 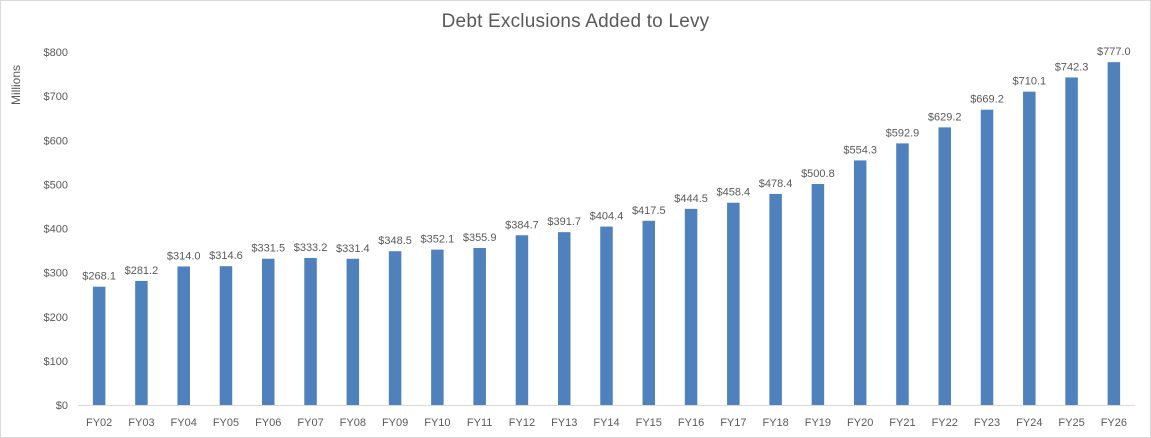 What do you see at coordinates (860, 150) in the screenshot?
I see `data-label: $554.3` at bounding box center [860, 150].